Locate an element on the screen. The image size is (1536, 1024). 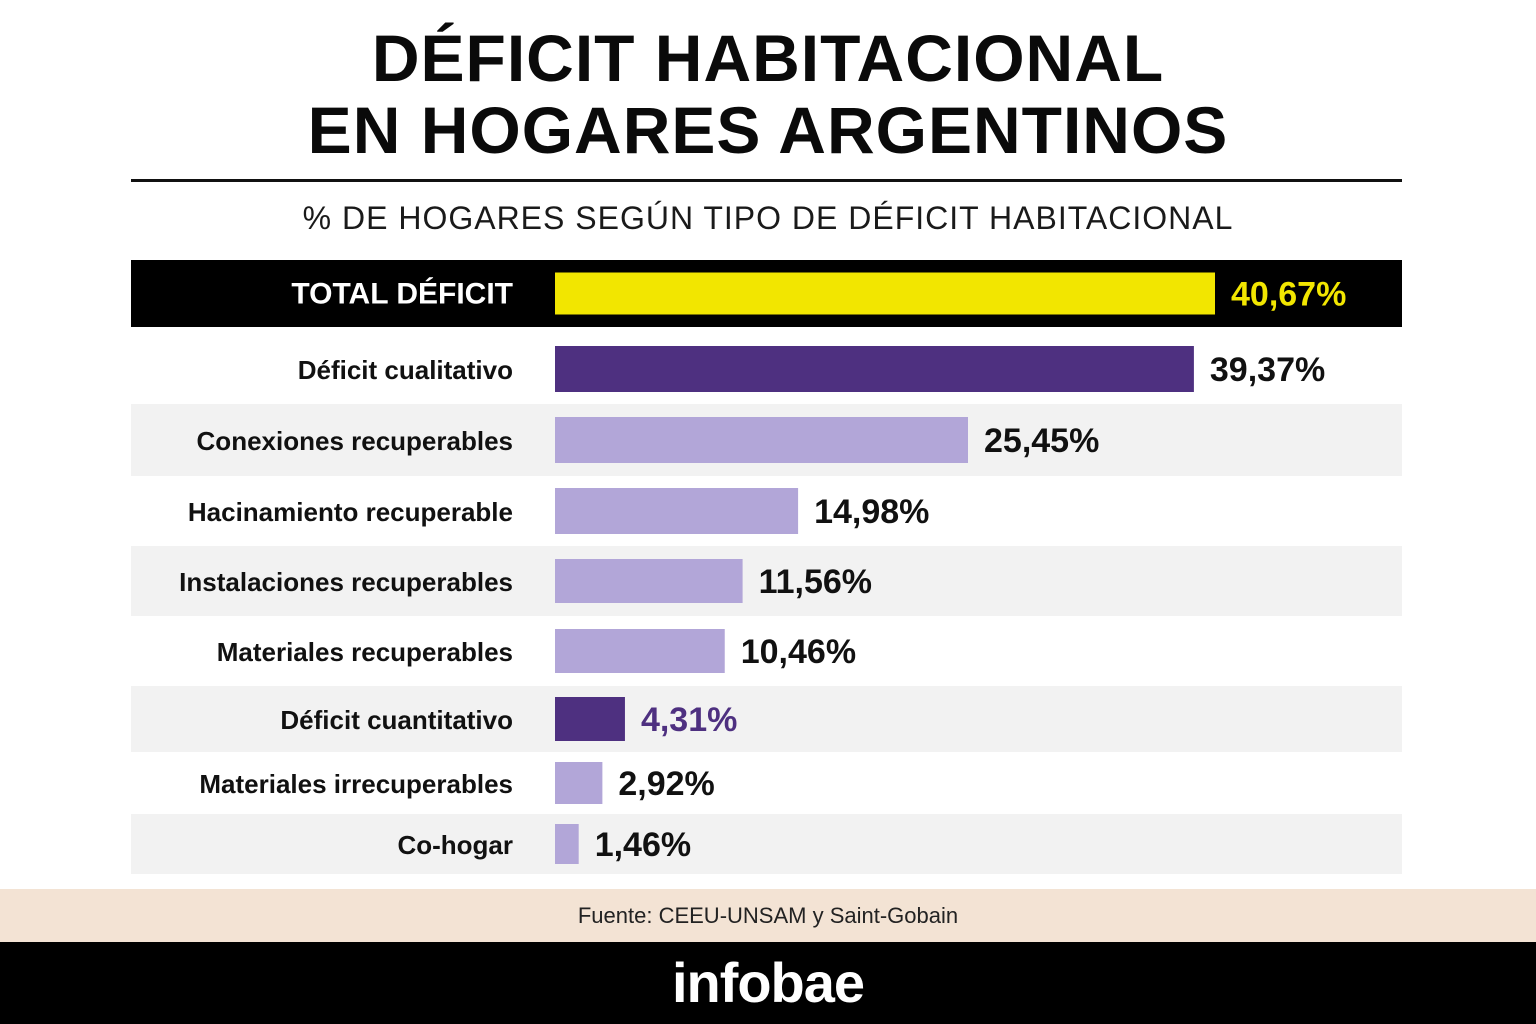
value-label: 4,31% is located at coordinates (689, 720).